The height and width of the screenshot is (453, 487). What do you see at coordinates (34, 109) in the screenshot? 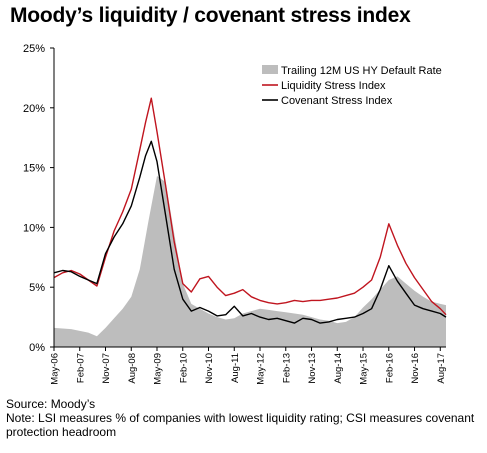
I see `y-tick-label: 20%` at bounding box center [34, 109].